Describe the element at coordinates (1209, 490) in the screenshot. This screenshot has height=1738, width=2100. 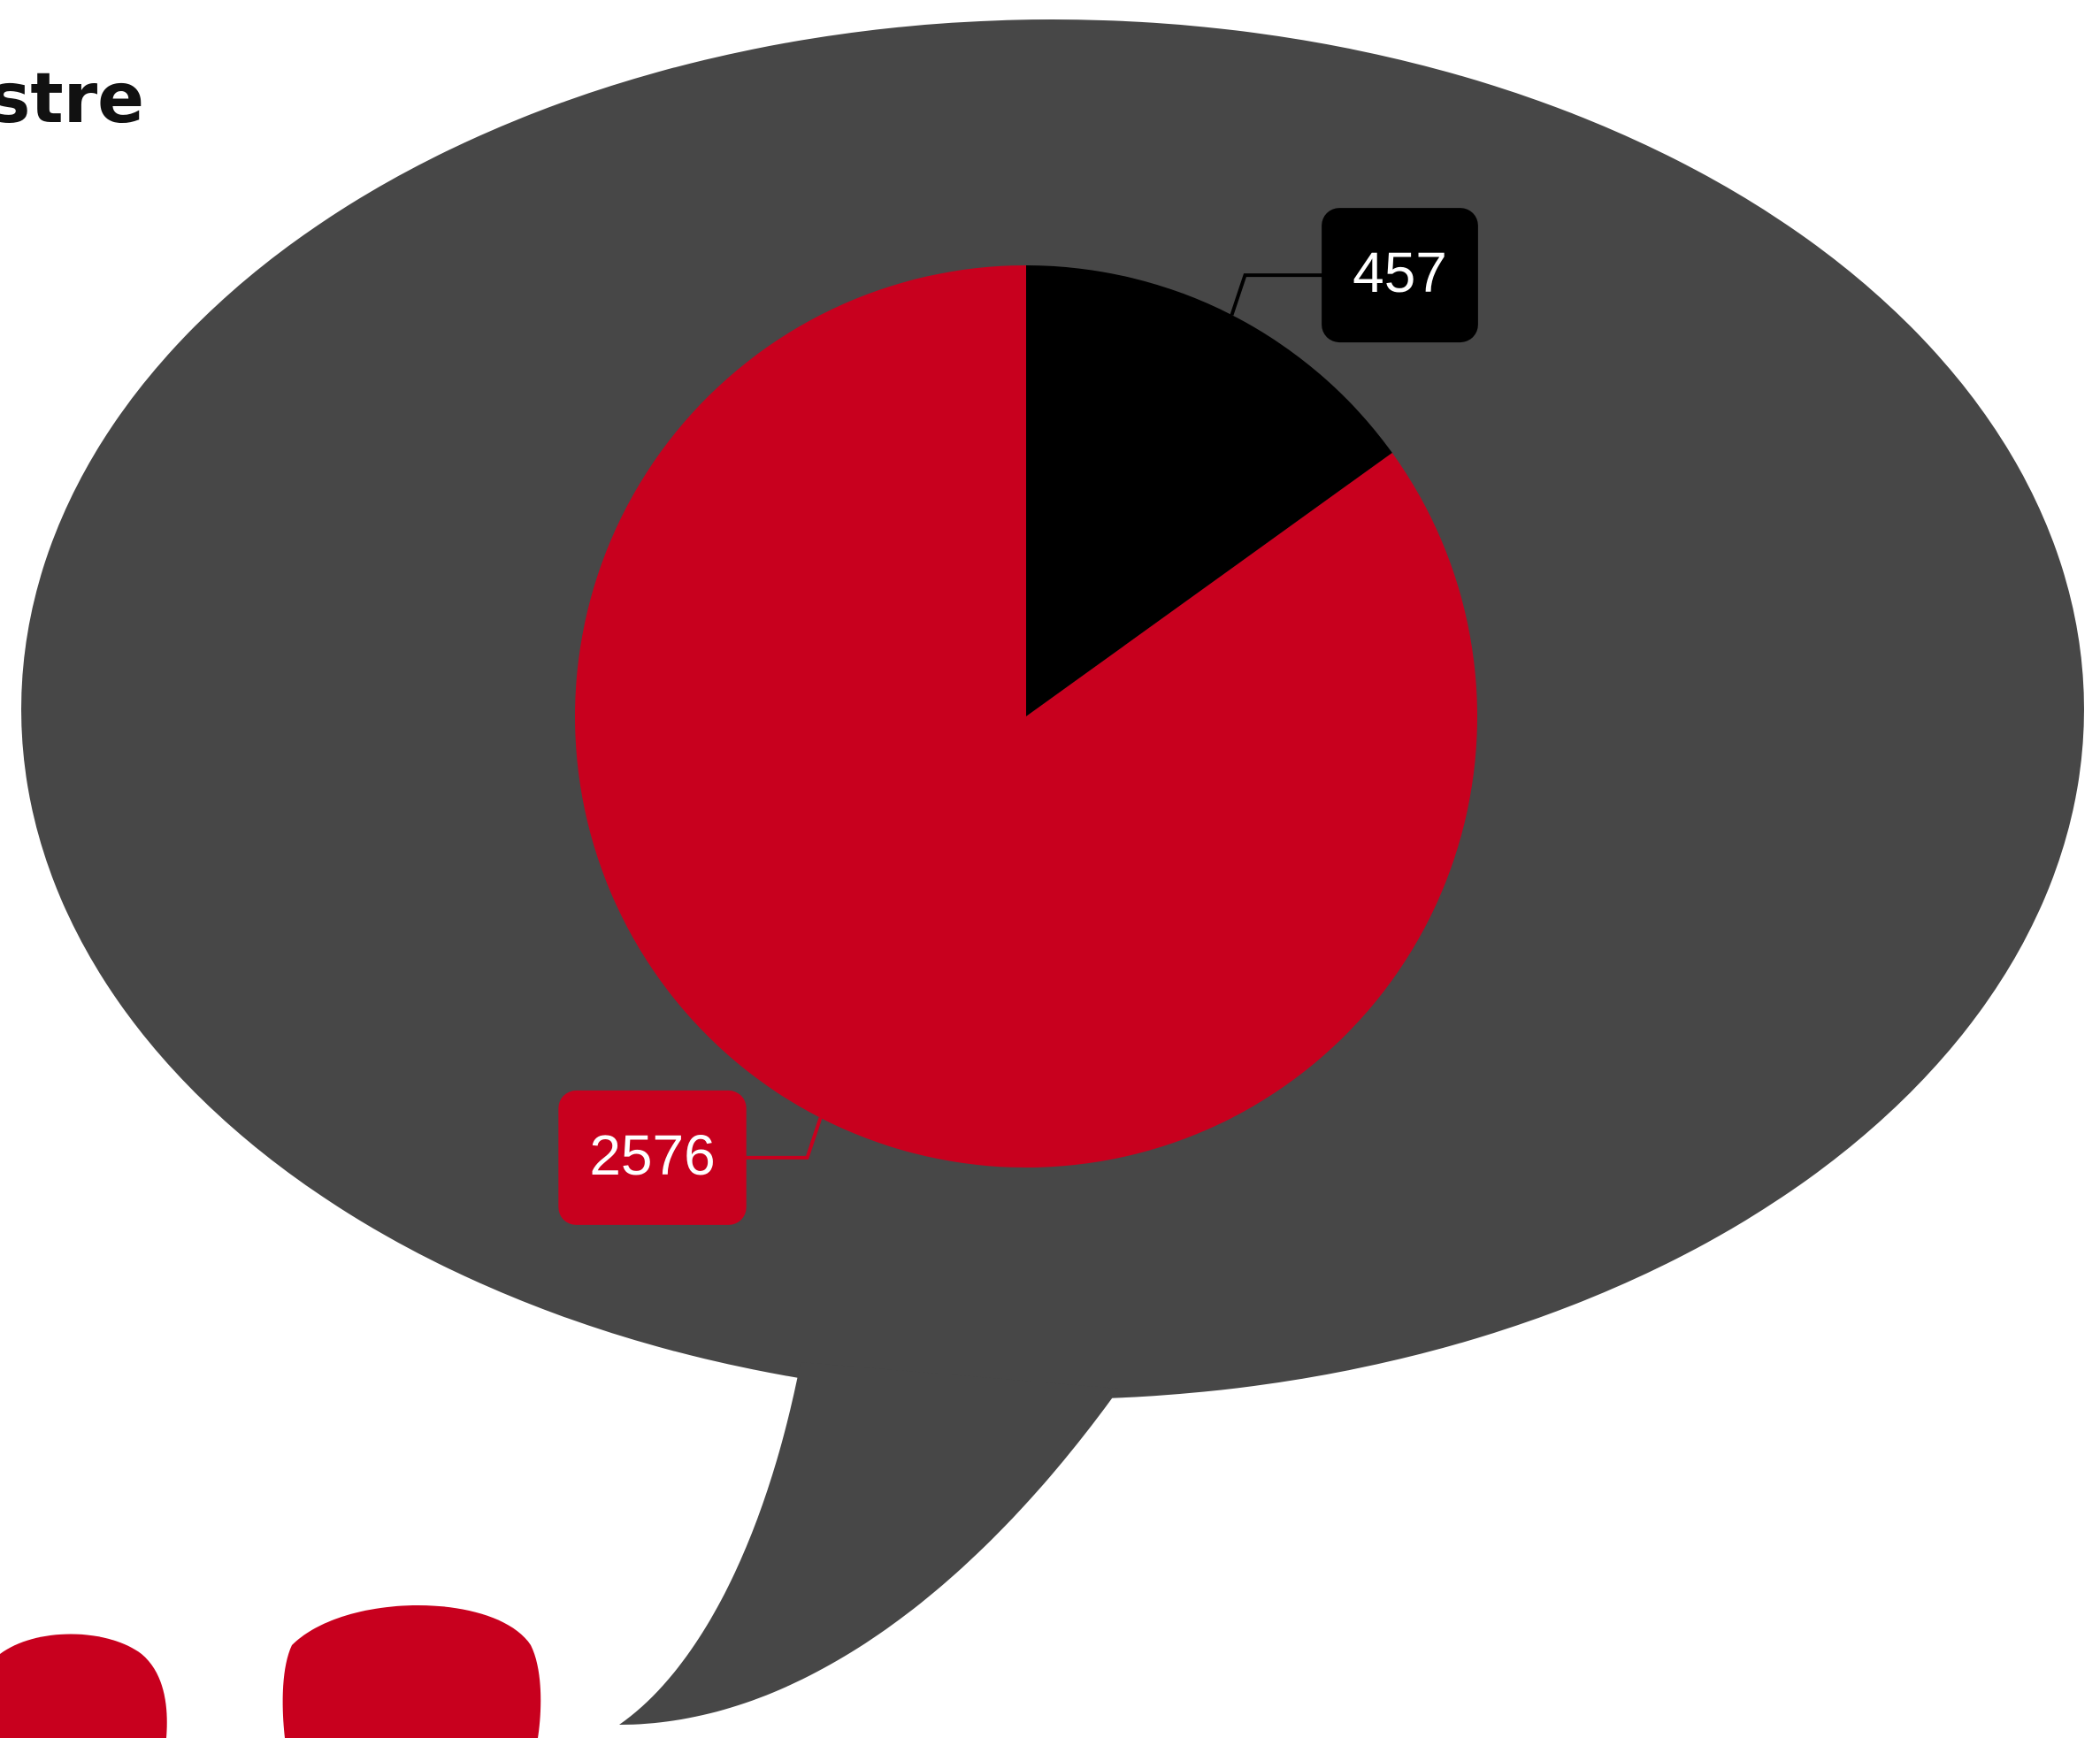
I see `pie-slice` at that location.